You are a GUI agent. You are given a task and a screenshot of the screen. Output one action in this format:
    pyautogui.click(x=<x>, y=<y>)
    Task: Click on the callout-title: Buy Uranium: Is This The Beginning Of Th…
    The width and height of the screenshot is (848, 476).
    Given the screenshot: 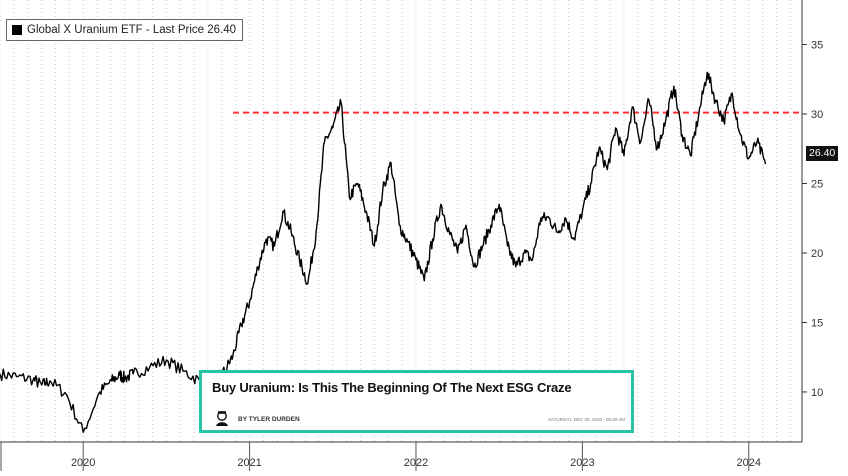 What is the action you would take?
    pyautogui.click(x=392, y=387)
    